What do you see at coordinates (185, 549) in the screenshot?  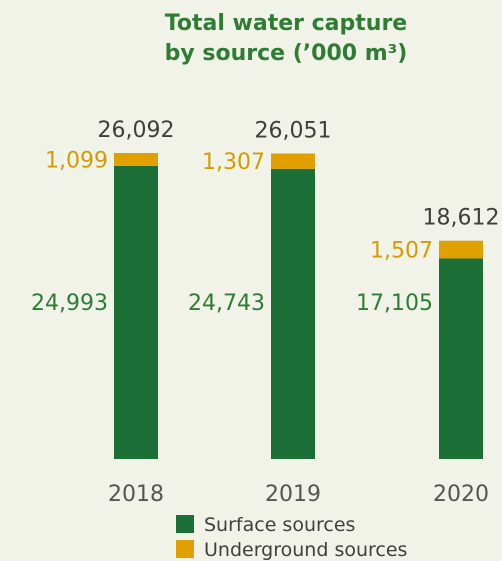 I see `legend-swatch-underground` at bounding box center [185, 549].